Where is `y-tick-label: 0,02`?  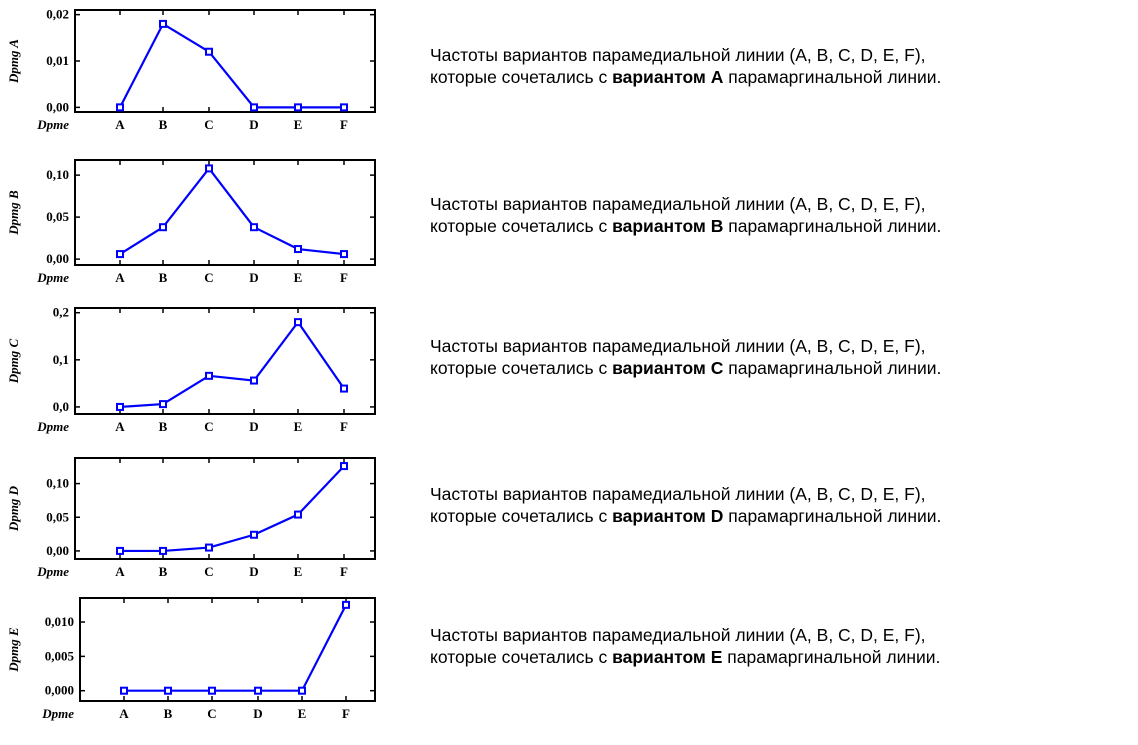 y-tick-label: 0,02 is located at coordinates (57, 14).